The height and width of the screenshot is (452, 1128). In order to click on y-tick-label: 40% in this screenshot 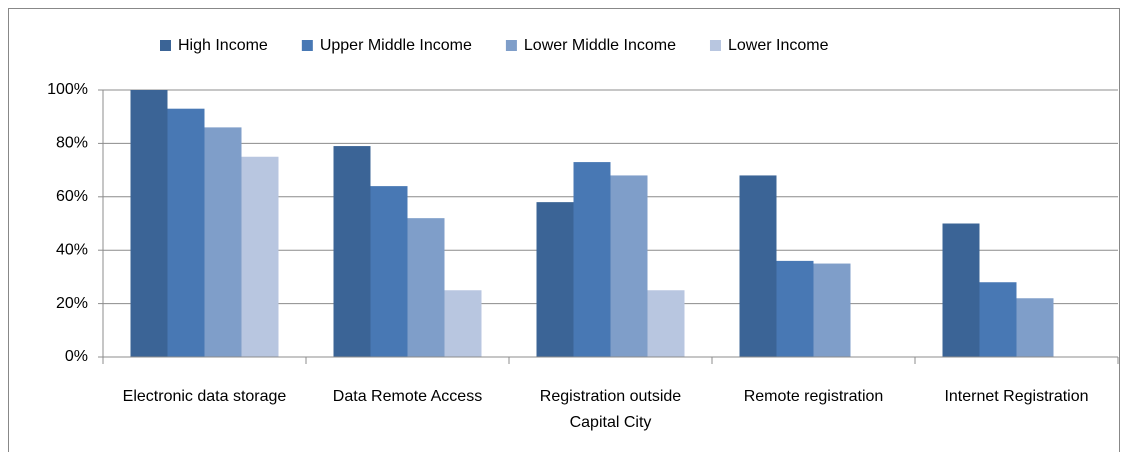, I will do `click(72, 249)`.